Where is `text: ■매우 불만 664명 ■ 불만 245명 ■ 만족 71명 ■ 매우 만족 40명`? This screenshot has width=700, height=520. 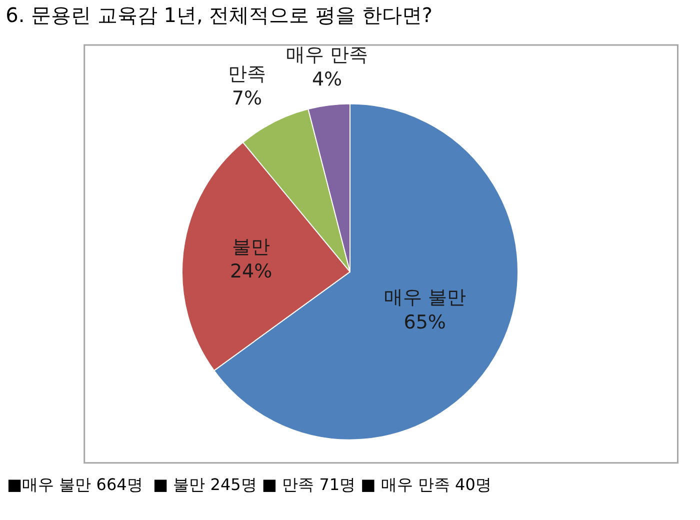 text: ■매우 불만 664명 ■ 불만 245명 ■ 만족 71명 ■ 매우 만족 40명 is located at coordinates (249, 484).